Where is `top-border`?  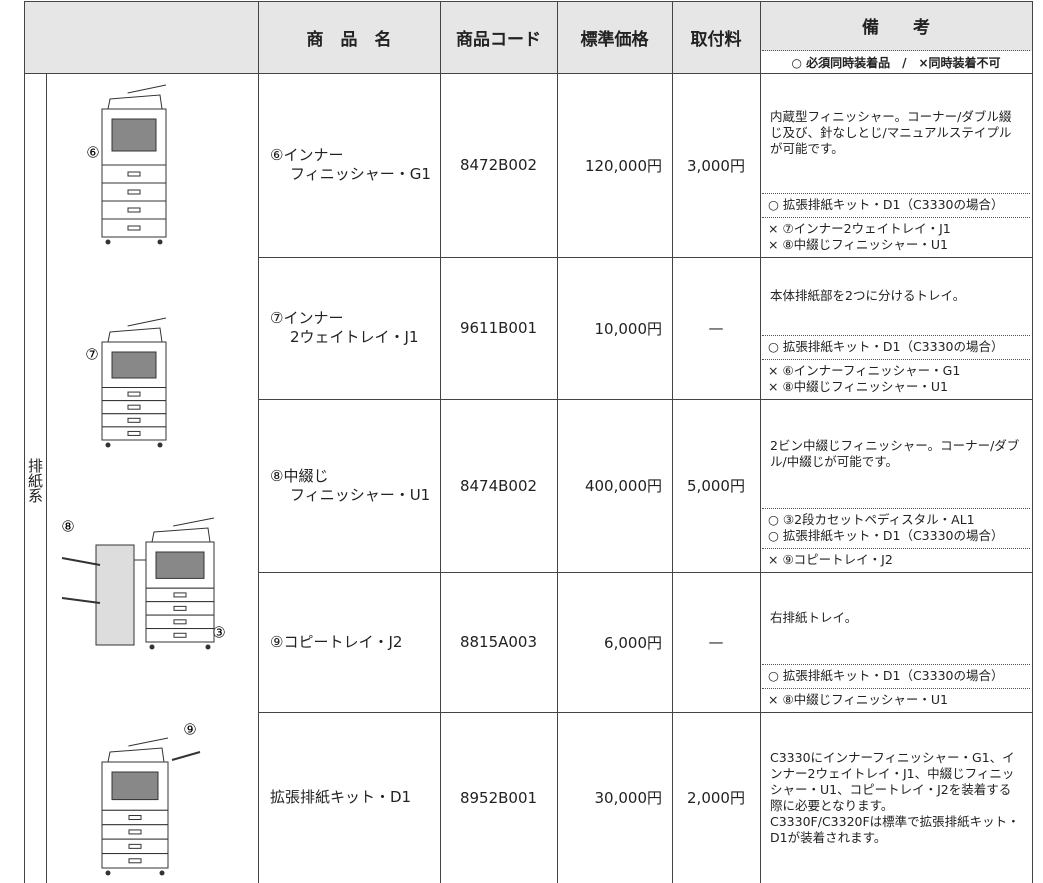
top-border is located at coordinates (528, 1).